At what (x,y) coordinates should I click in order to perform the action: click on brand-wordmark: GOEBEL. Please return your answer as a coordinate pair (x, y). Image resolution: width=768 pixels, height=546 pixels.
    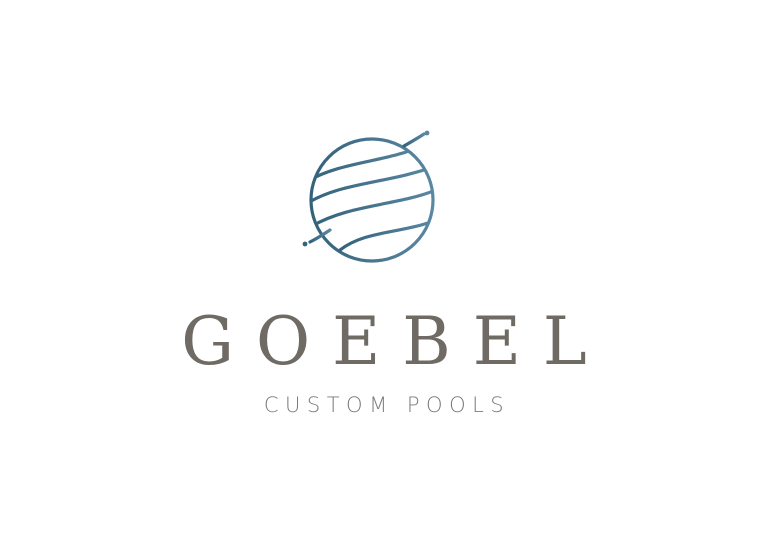
    Looking at the image, I should click on (395, 341).